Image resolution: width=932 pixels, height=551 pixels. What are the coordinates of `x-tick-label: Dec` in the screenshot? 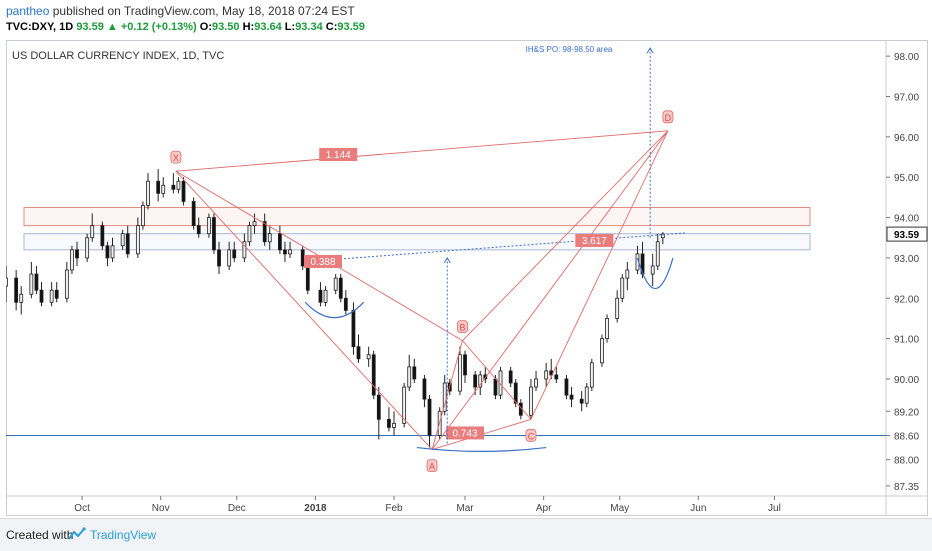 It's located at (237, 508).